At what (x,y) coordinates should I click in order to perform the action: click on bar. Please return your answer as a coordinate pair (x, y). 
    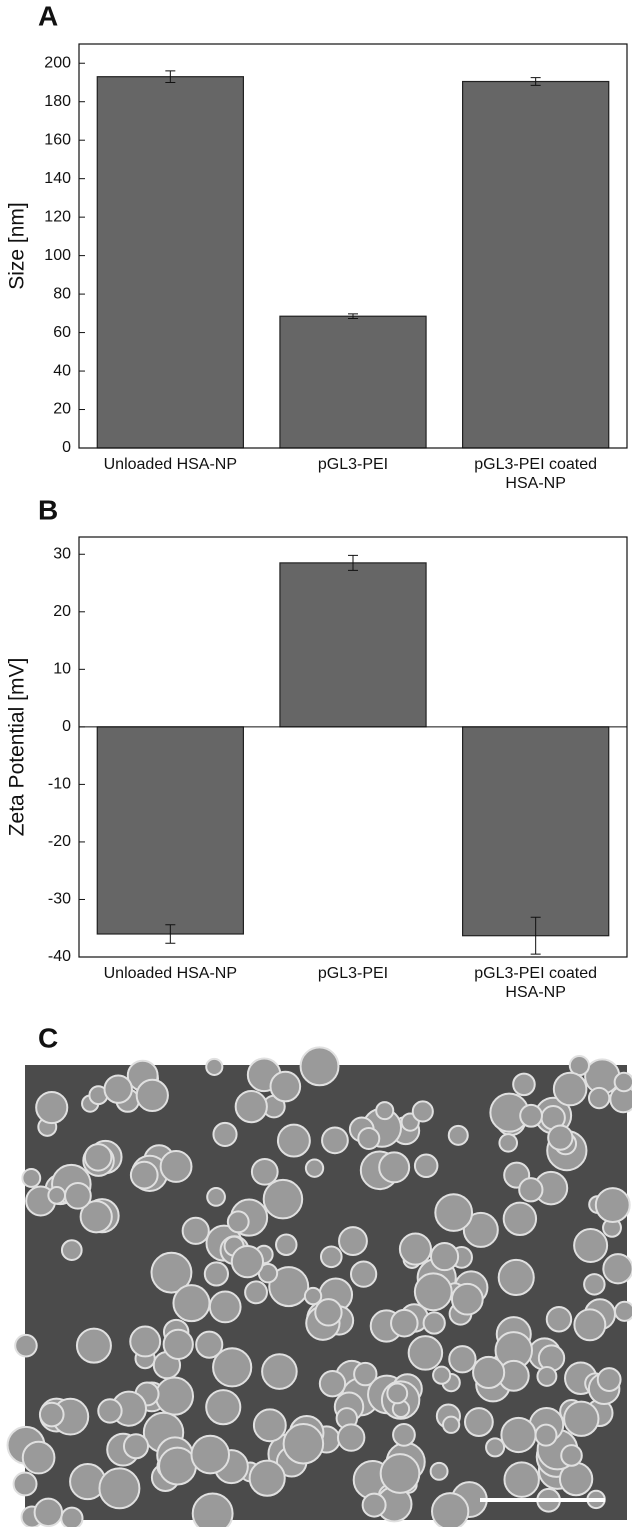
    Looking at the image, I should click on (353, 645).